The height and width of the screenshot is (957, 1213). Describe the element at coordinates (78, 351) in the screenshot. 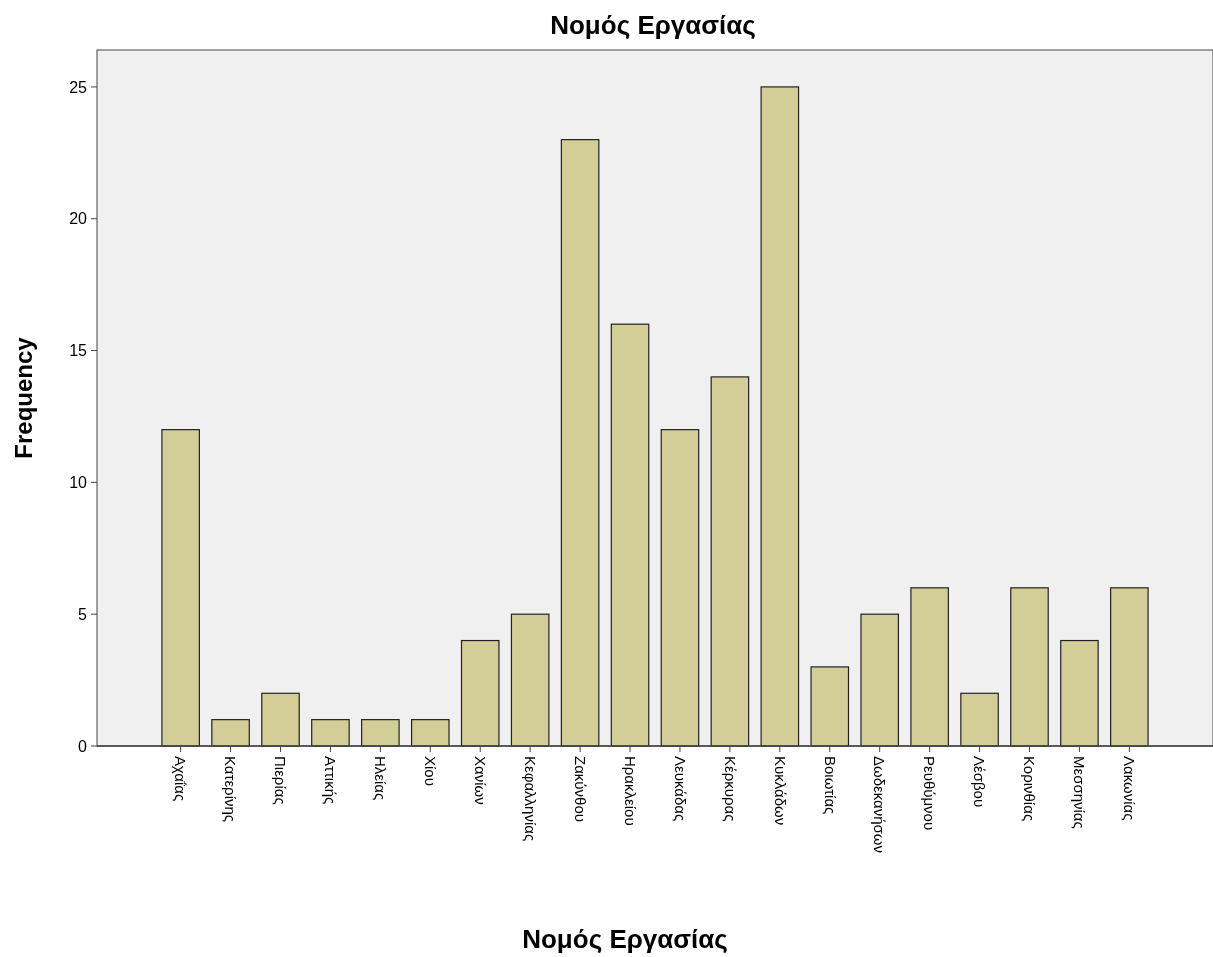

I see `y-tick-label: 15` at that location.